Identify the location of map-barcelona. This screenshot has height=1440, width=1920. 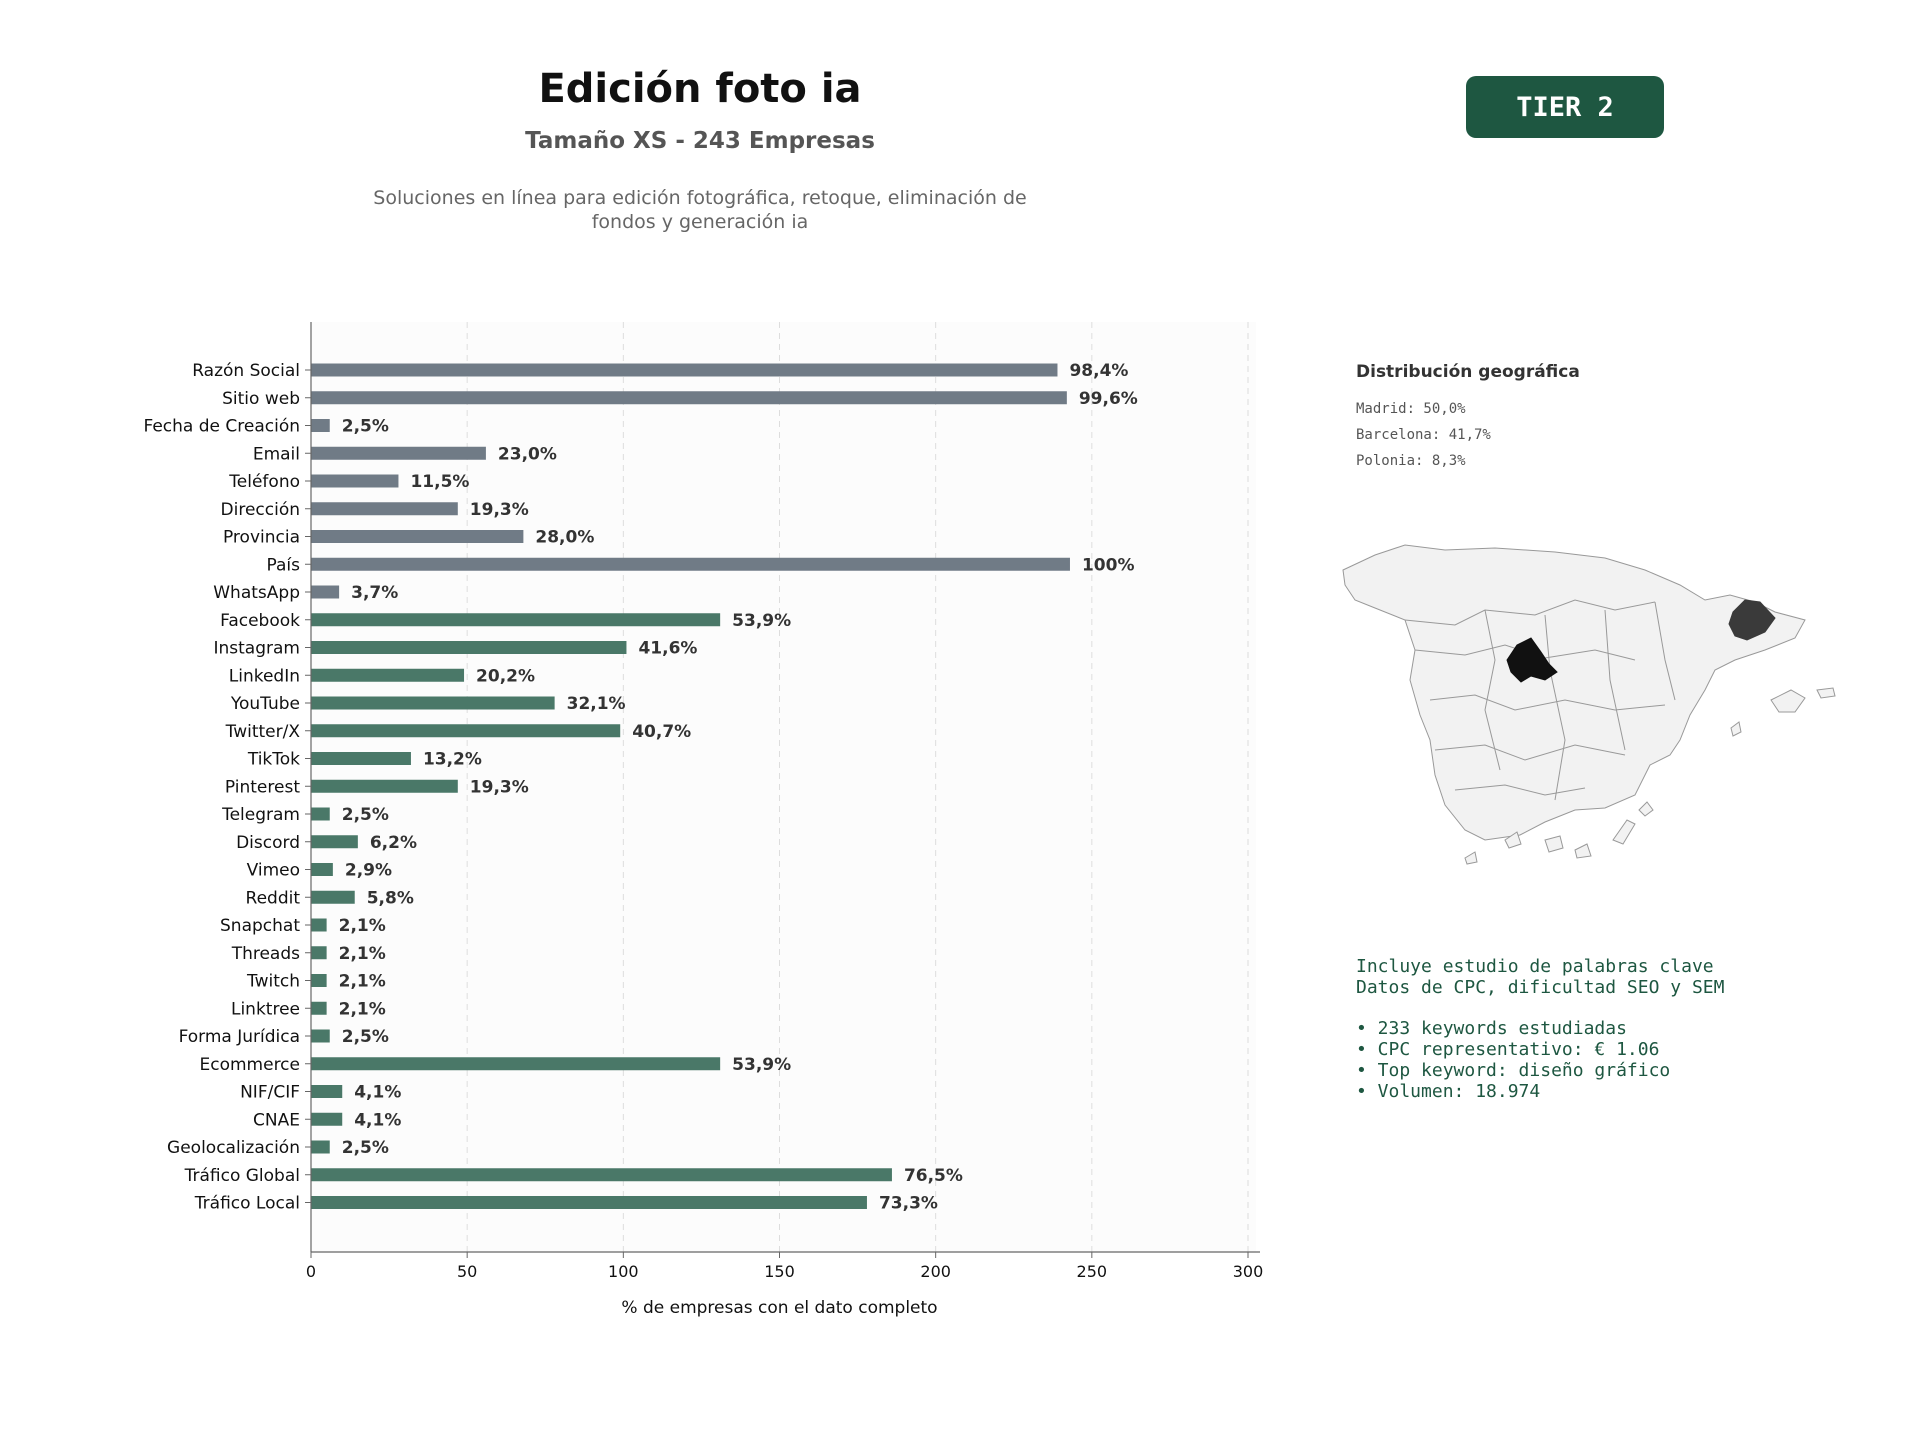
(1752, 620).